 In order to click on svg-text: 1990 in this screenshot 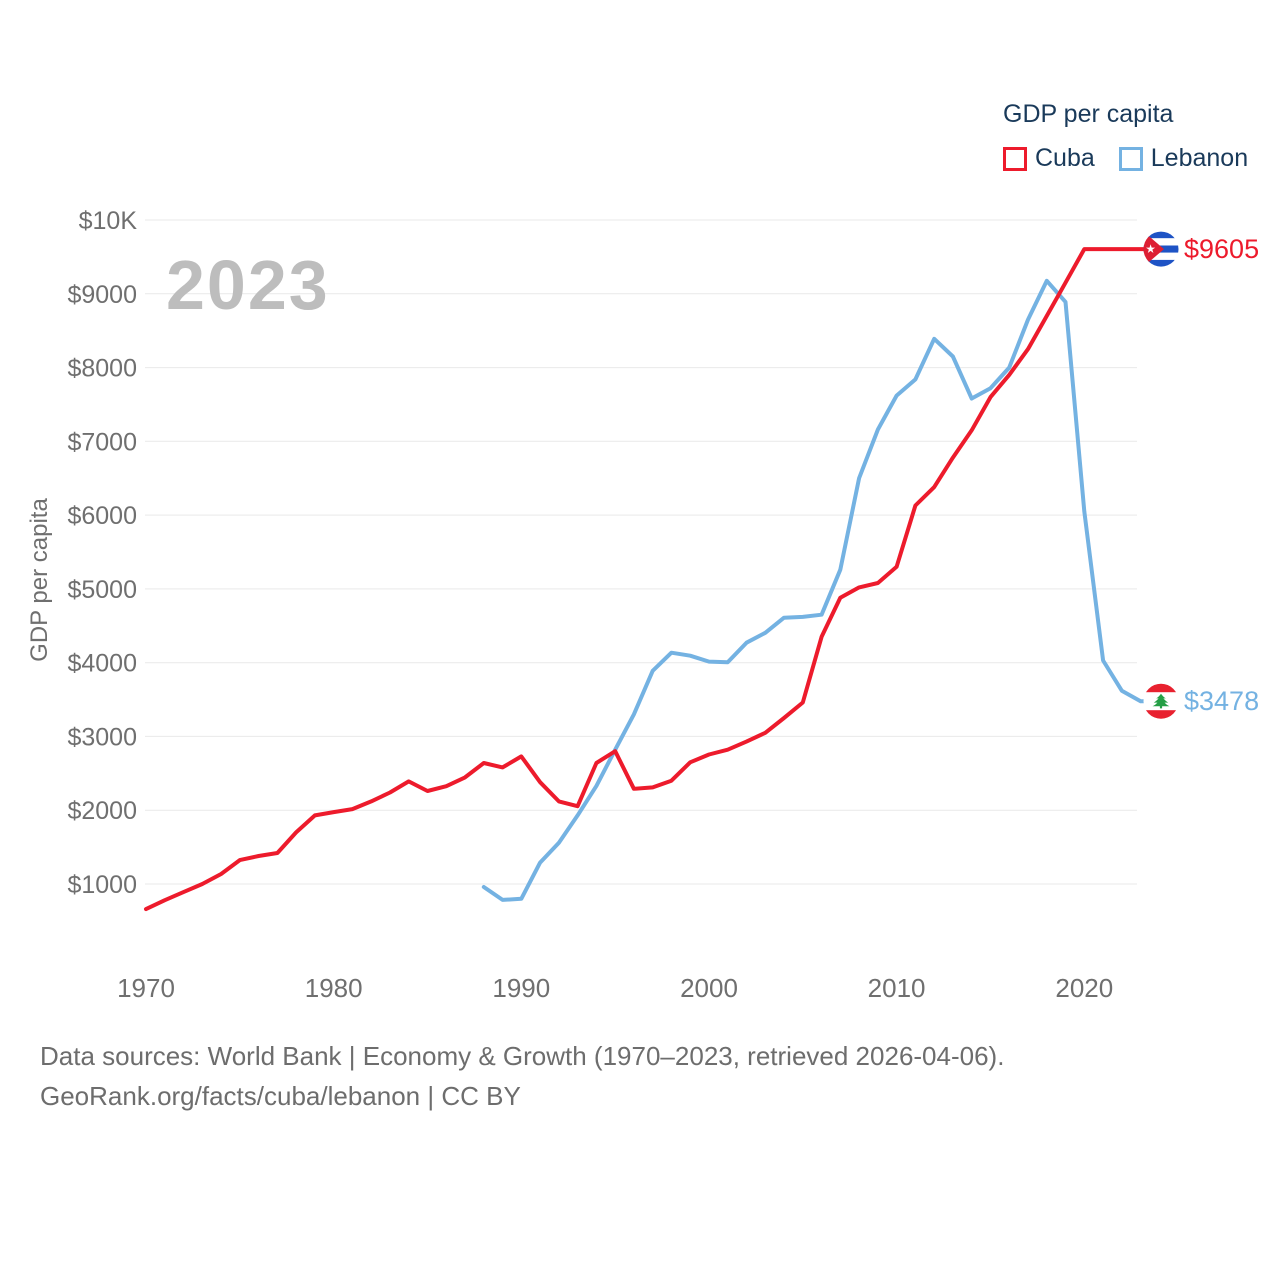, I will do `click(521, 988)`.